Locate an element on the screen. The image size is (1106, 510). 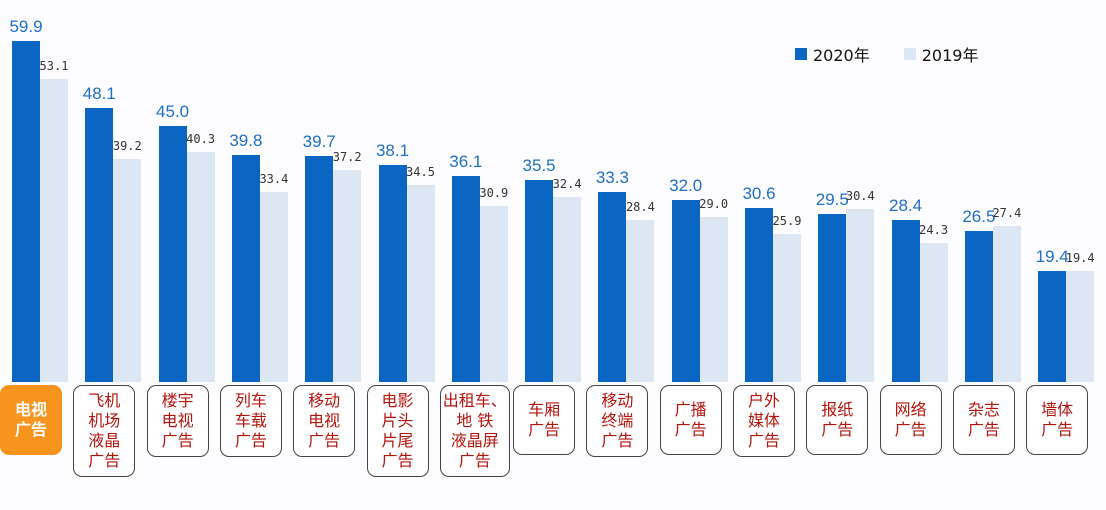
data-label-2020: 59.9 is located at coordinates (26, 26).